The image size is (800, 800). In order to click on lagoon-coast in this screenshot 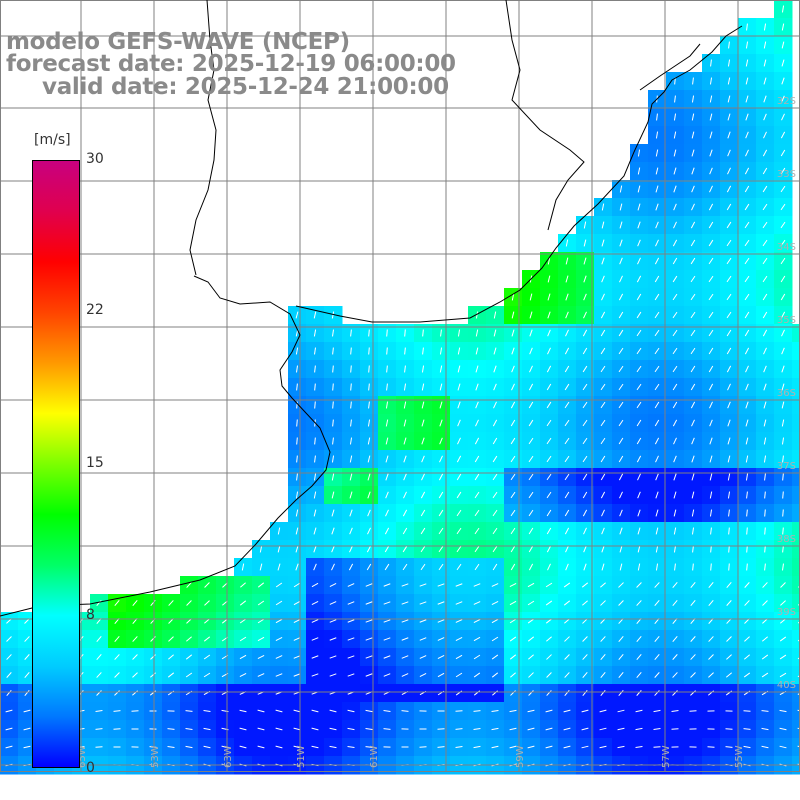, I will do `click(670, 67)`.